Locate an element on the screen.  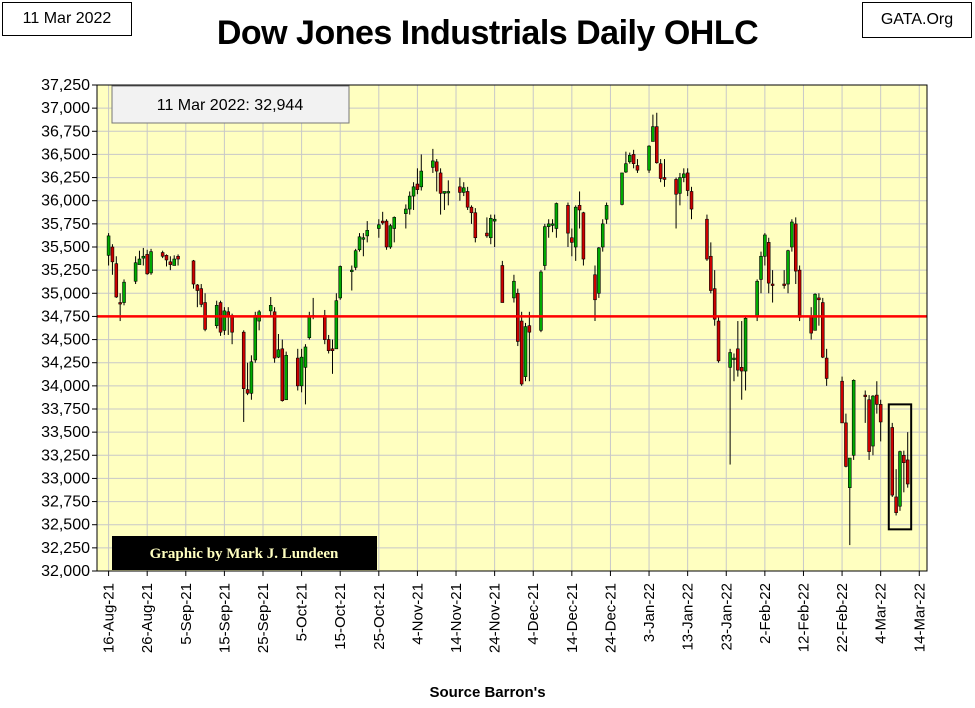
date-label: 11 Mar 2022 is located at coordinates (67, 18).